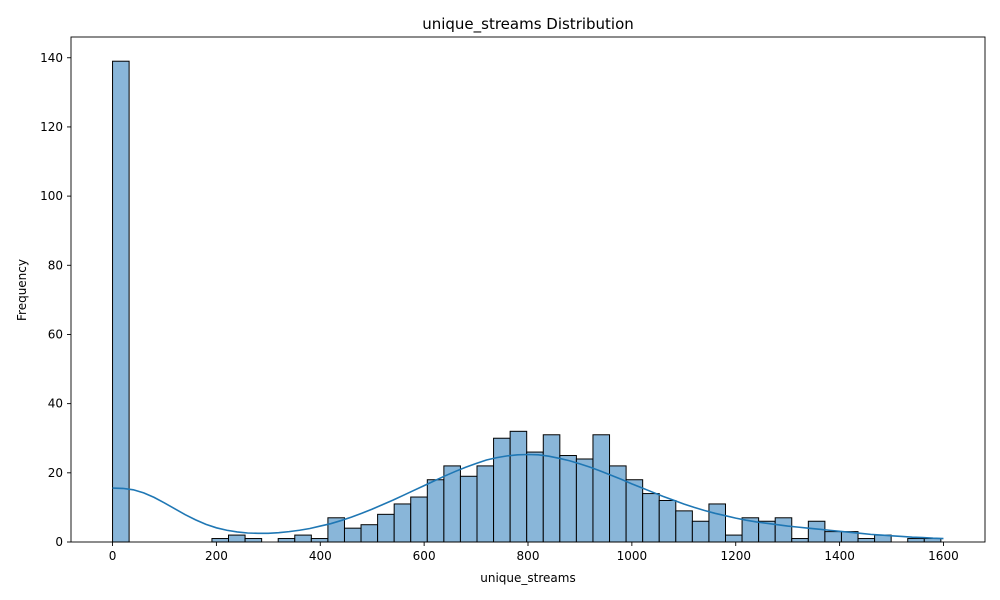 The image size is (1000, 600). I want to click on x-tick-label: 1200, so click(735, 556).